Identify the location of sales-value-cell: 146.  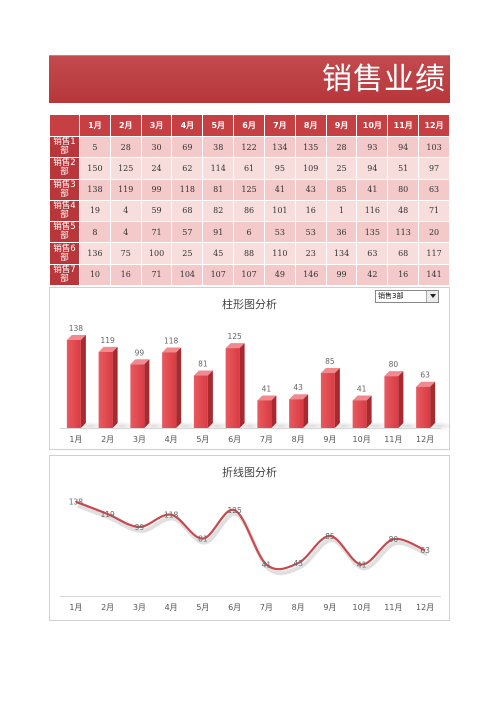
(310, 275).